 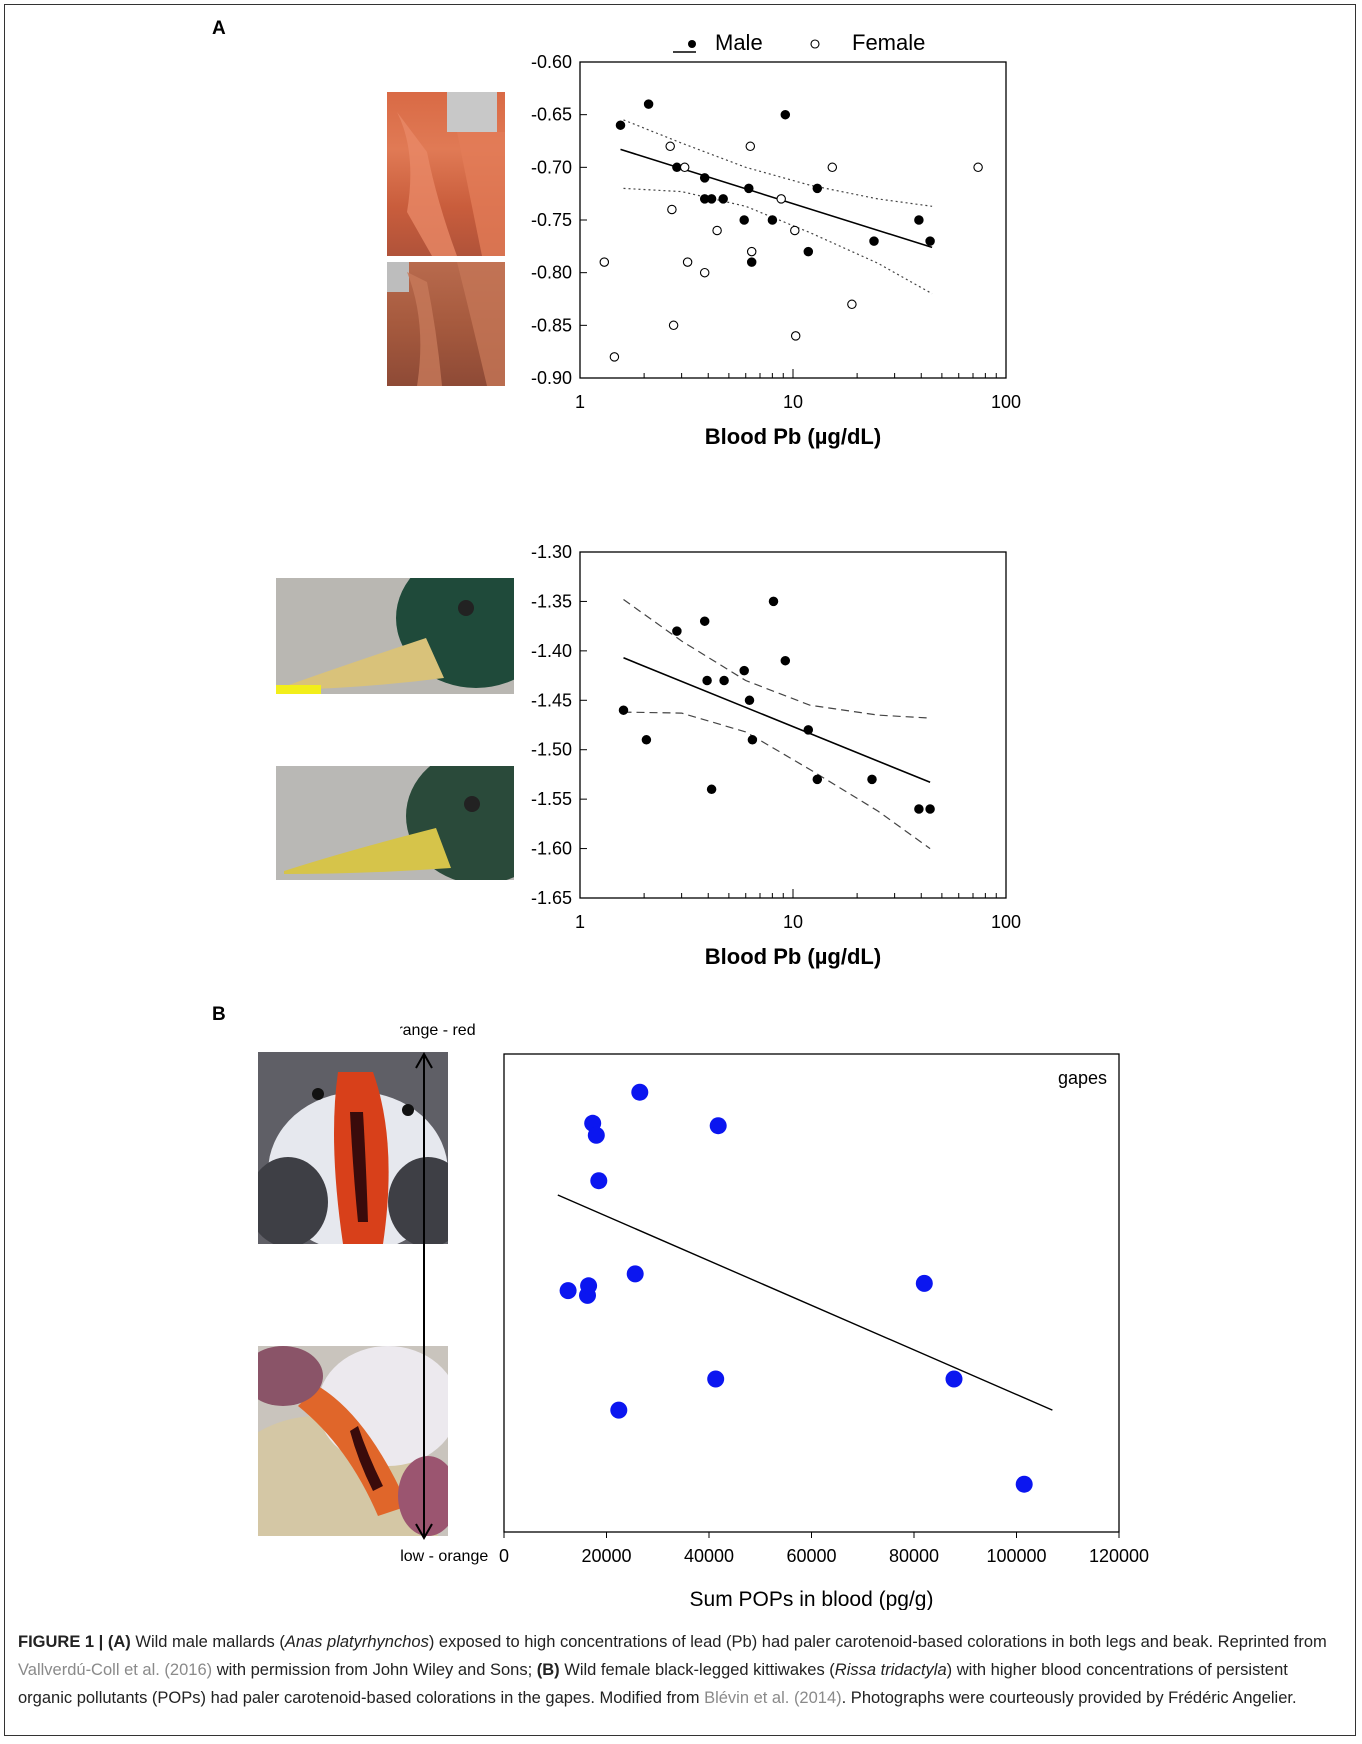 I want to click on y-tick-label: -0.75, so click(x=551, y=220).